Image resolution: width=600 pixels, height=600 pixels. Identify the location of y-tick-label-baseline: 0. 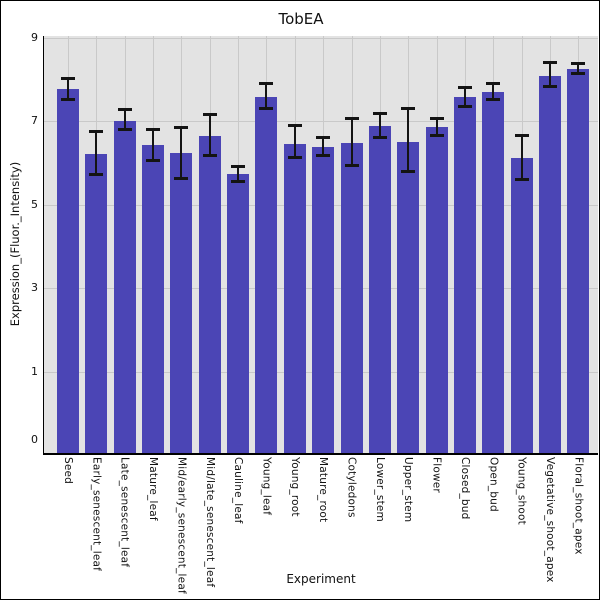
(34, 439).